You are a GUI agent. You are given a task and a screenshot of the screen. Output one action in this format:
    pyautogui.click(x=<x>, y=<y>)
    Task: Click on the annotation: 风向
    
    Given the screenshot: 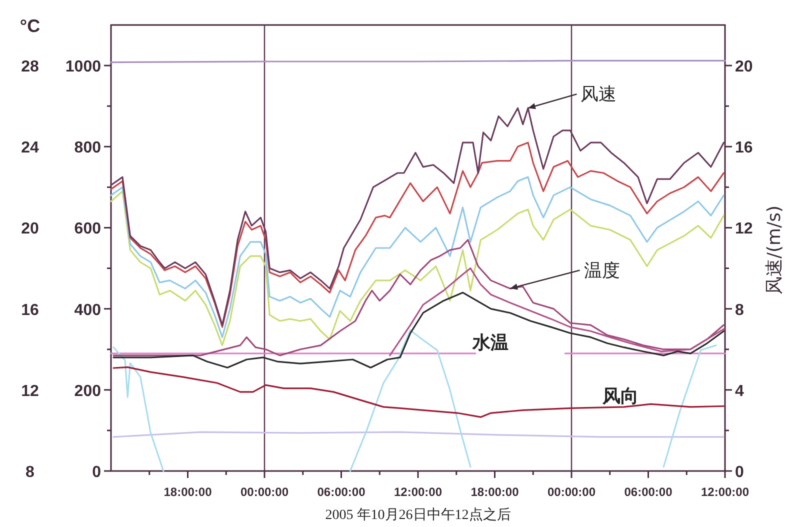 What is the action you would take?
    pyautogui.click(x=620, y=396)
    